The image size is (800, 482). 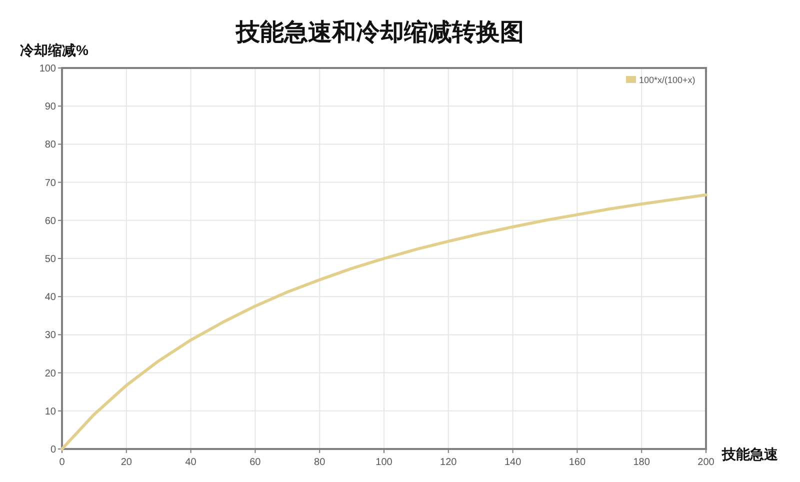 I want to click on y-tick-label: 100, so click(x=47, y=69).